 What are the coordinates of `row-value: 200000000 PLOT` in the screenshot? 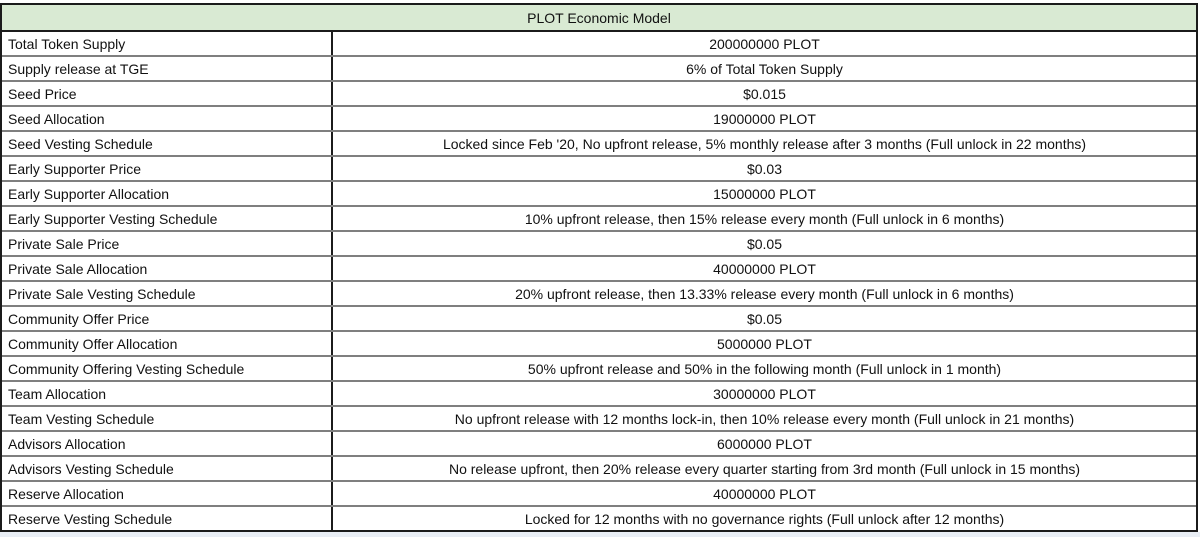 It's located at (764, 43).